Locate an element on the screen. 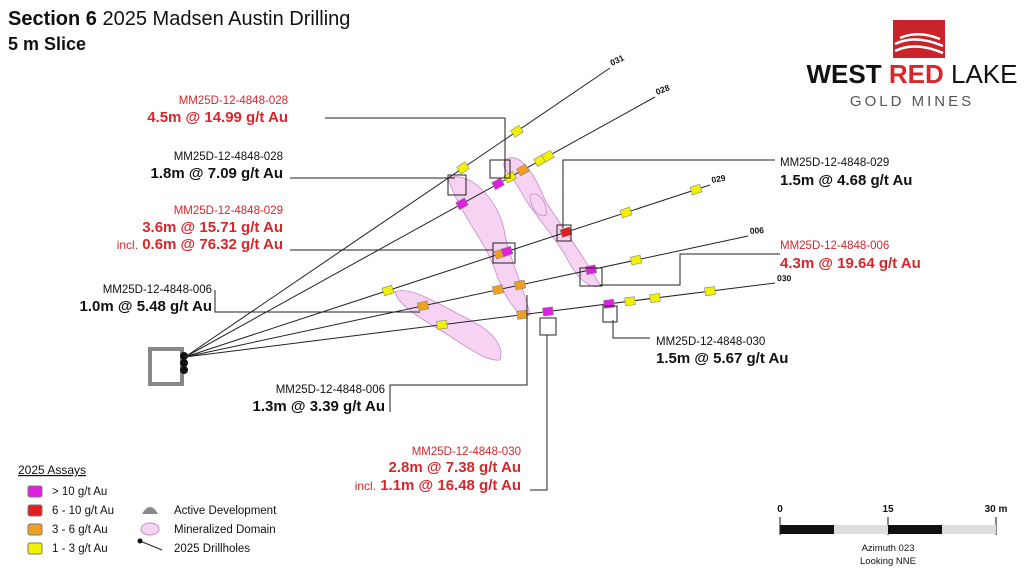  drillhole-label: 029 is located at coordinates (719, 179).